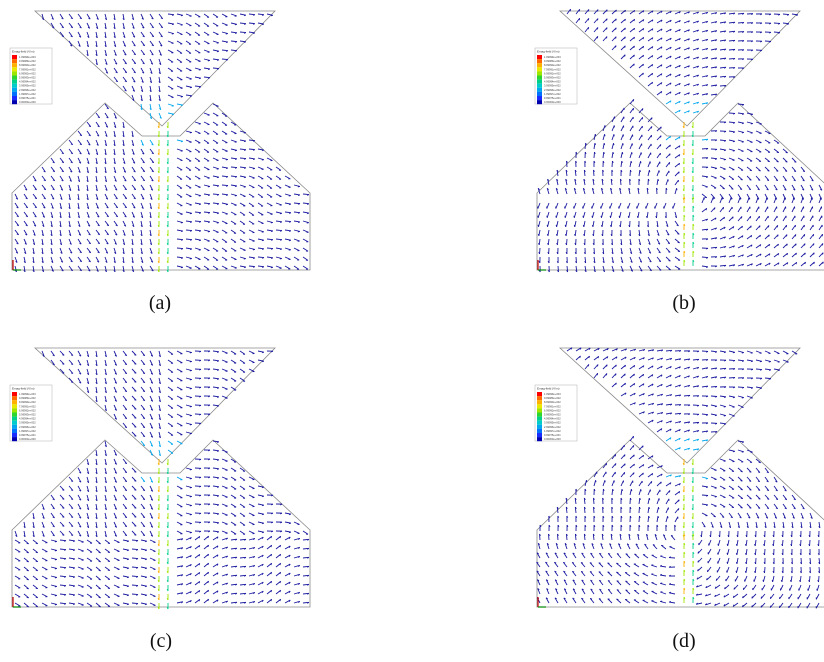 The height and width of the screenshot is (662, 824). I want to click on caption-c: (c), so click(161, 641).